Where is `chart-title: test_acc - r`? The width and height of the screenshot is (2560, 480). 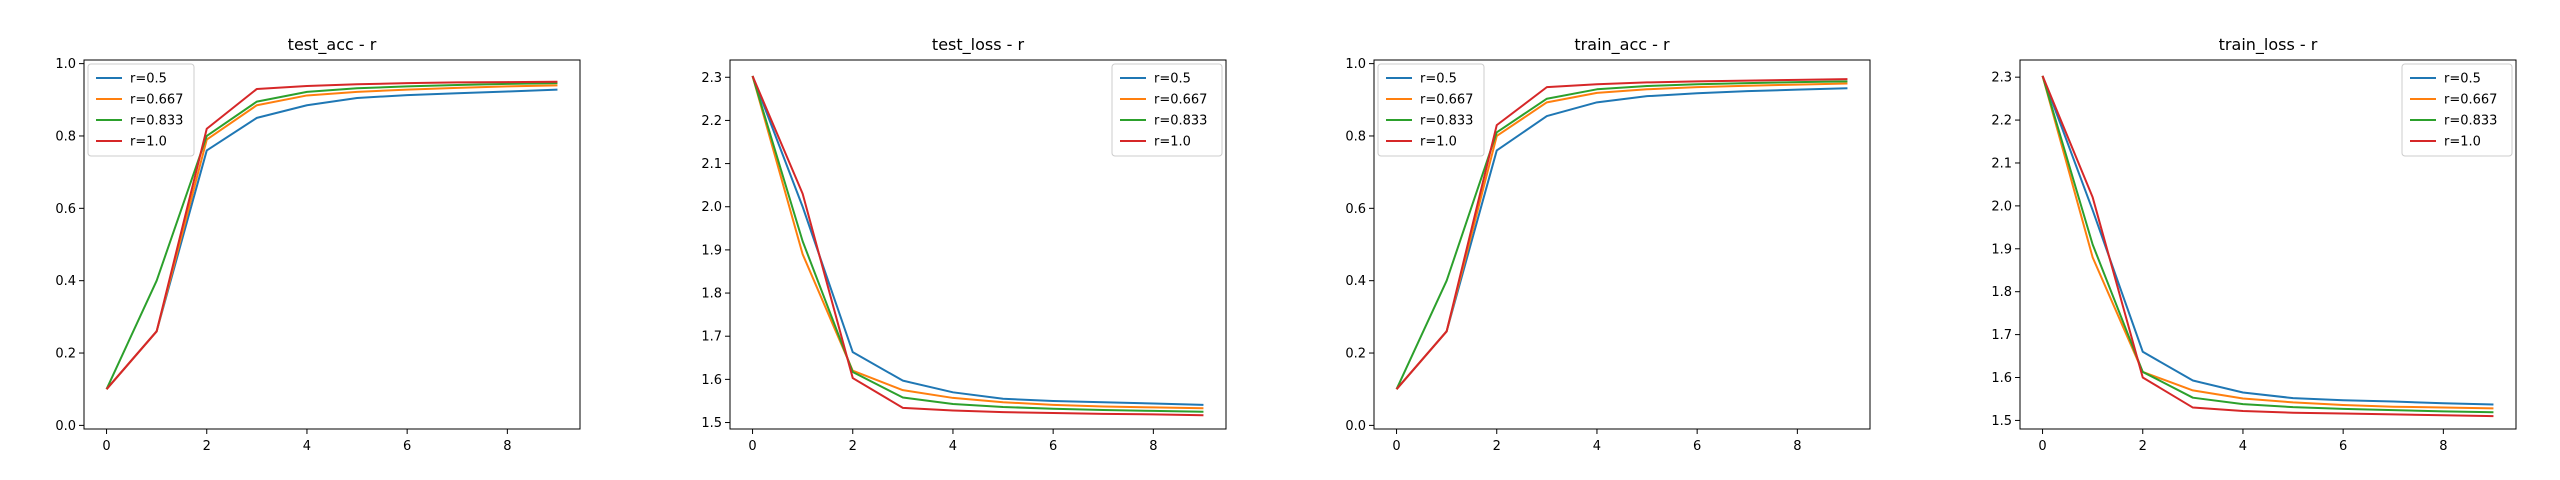
chart-title: test_acc - r is located at coordinates (332, 45).